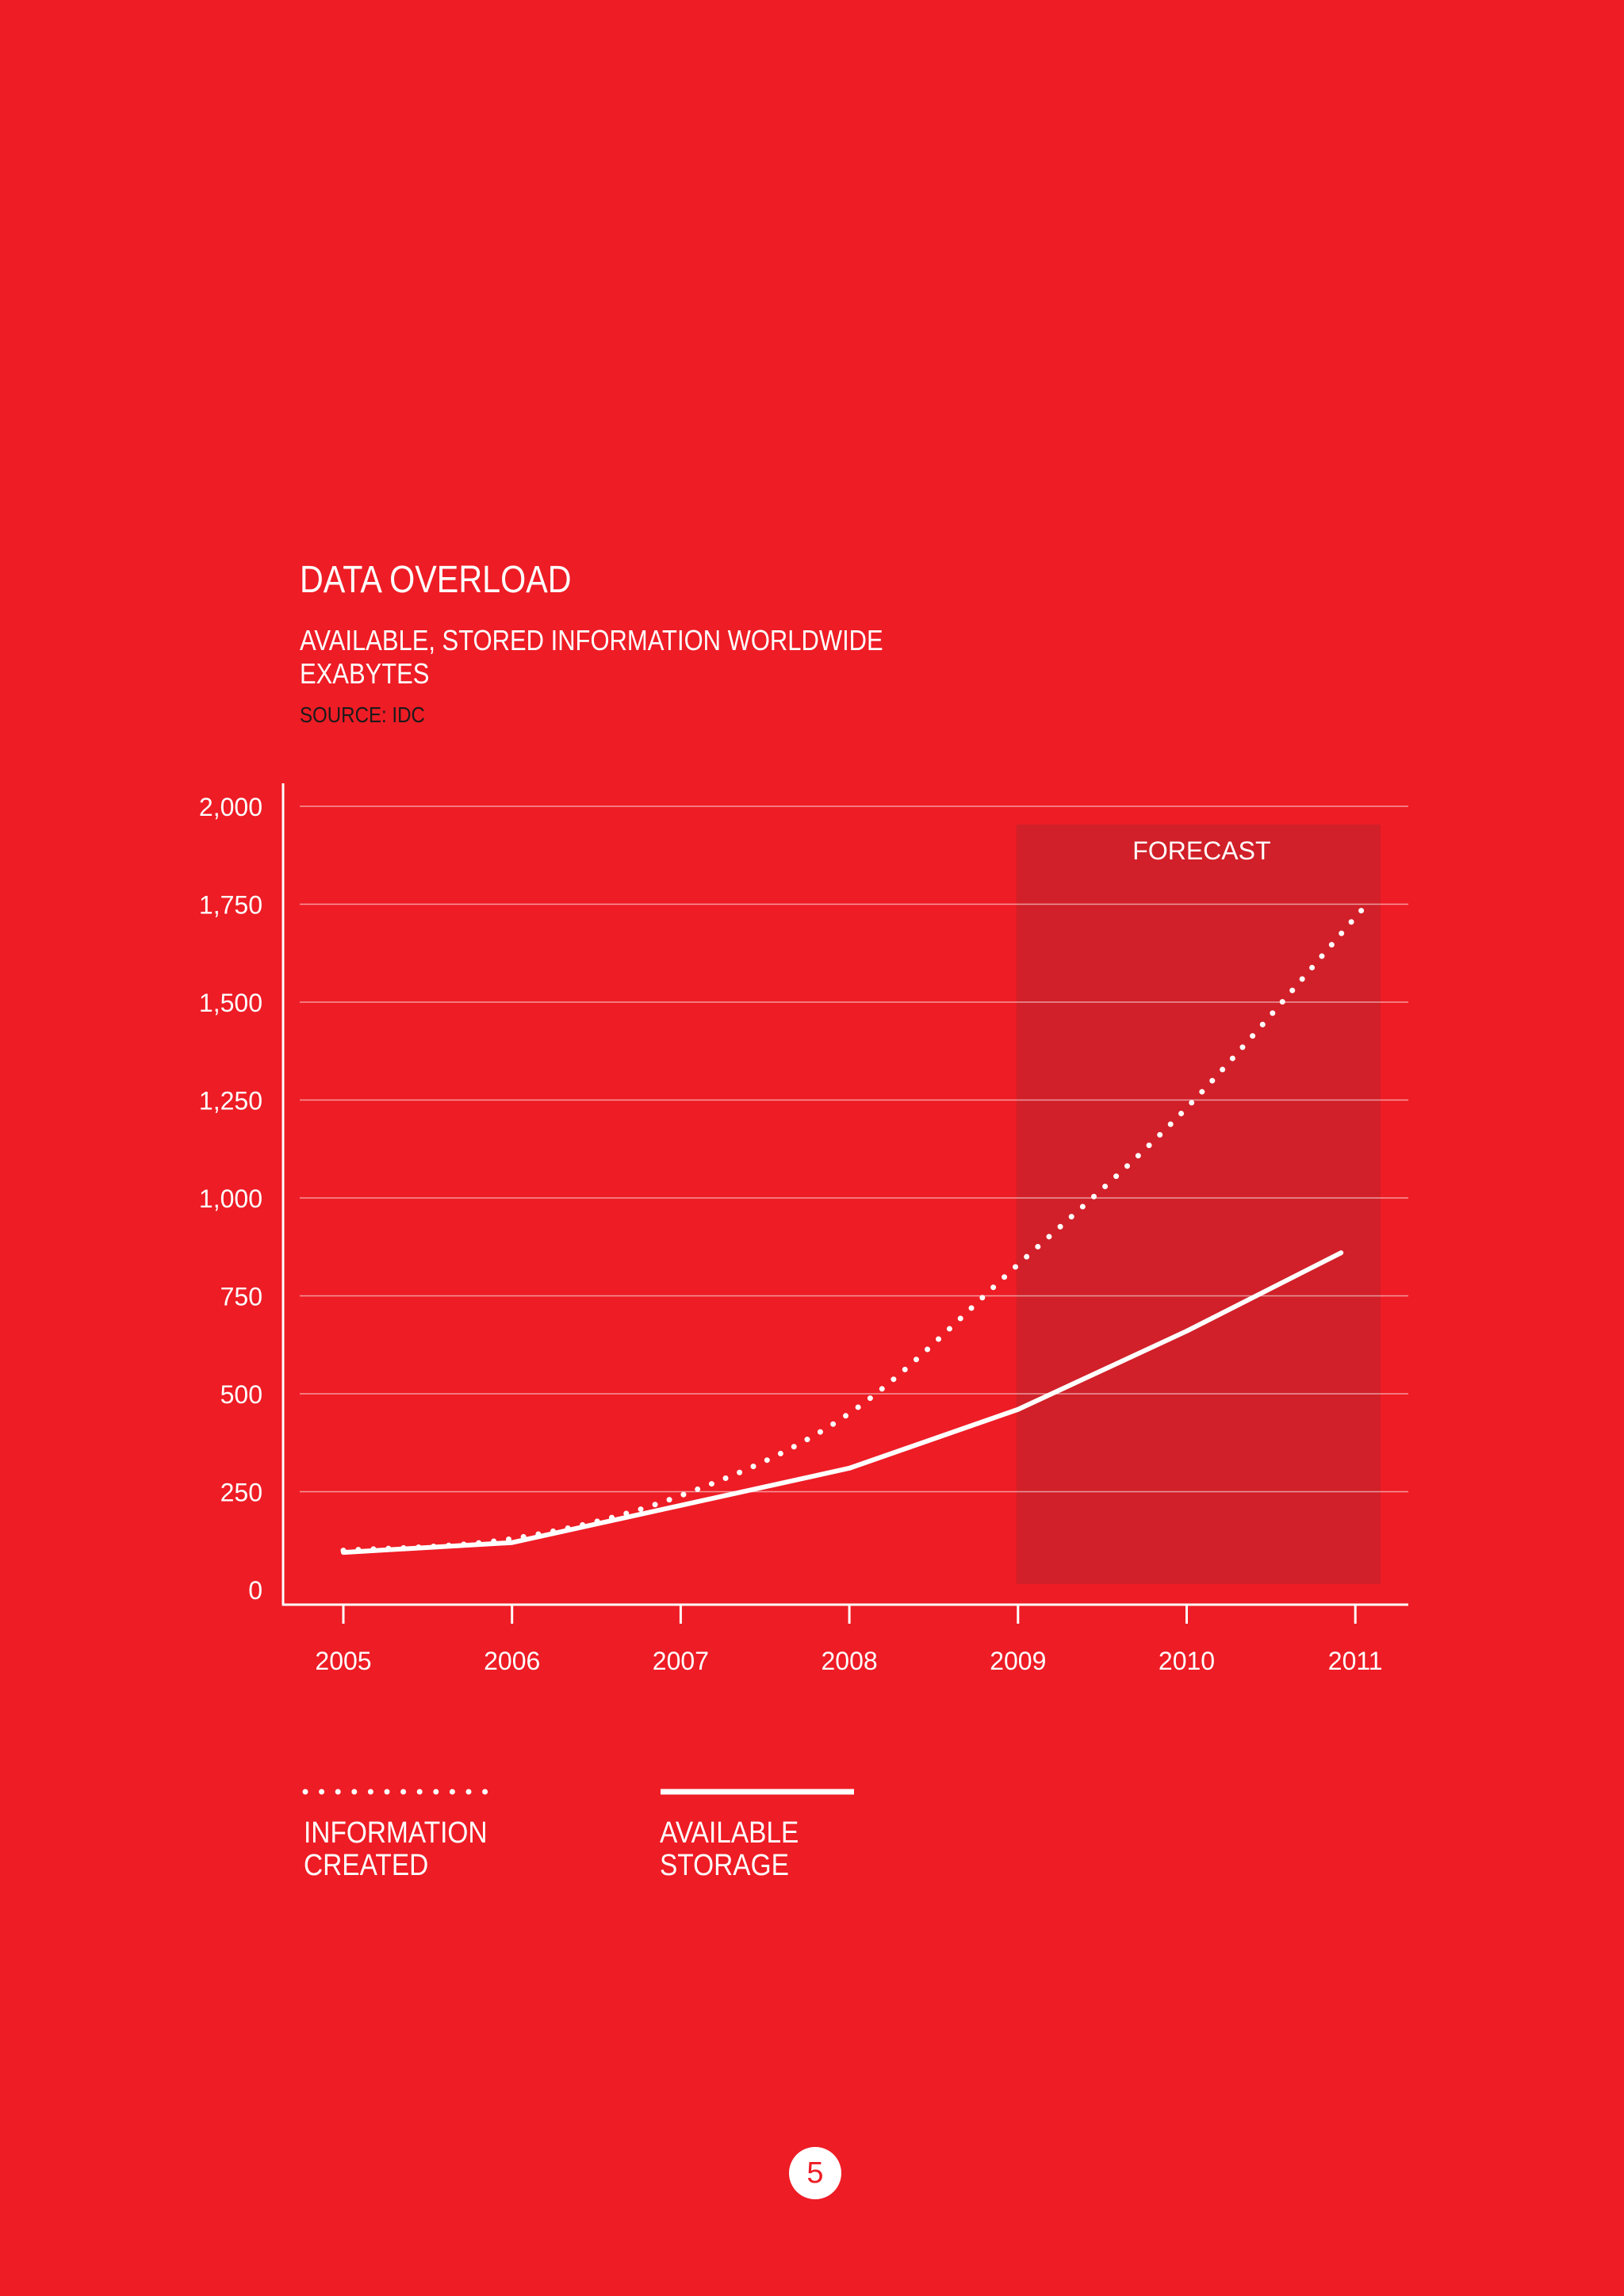 This screenshot has height=2296, width=1624. Describe the element at coordinates (680, 1506) in the screenshot. I see `data-point-available-storage-2007` at that location.